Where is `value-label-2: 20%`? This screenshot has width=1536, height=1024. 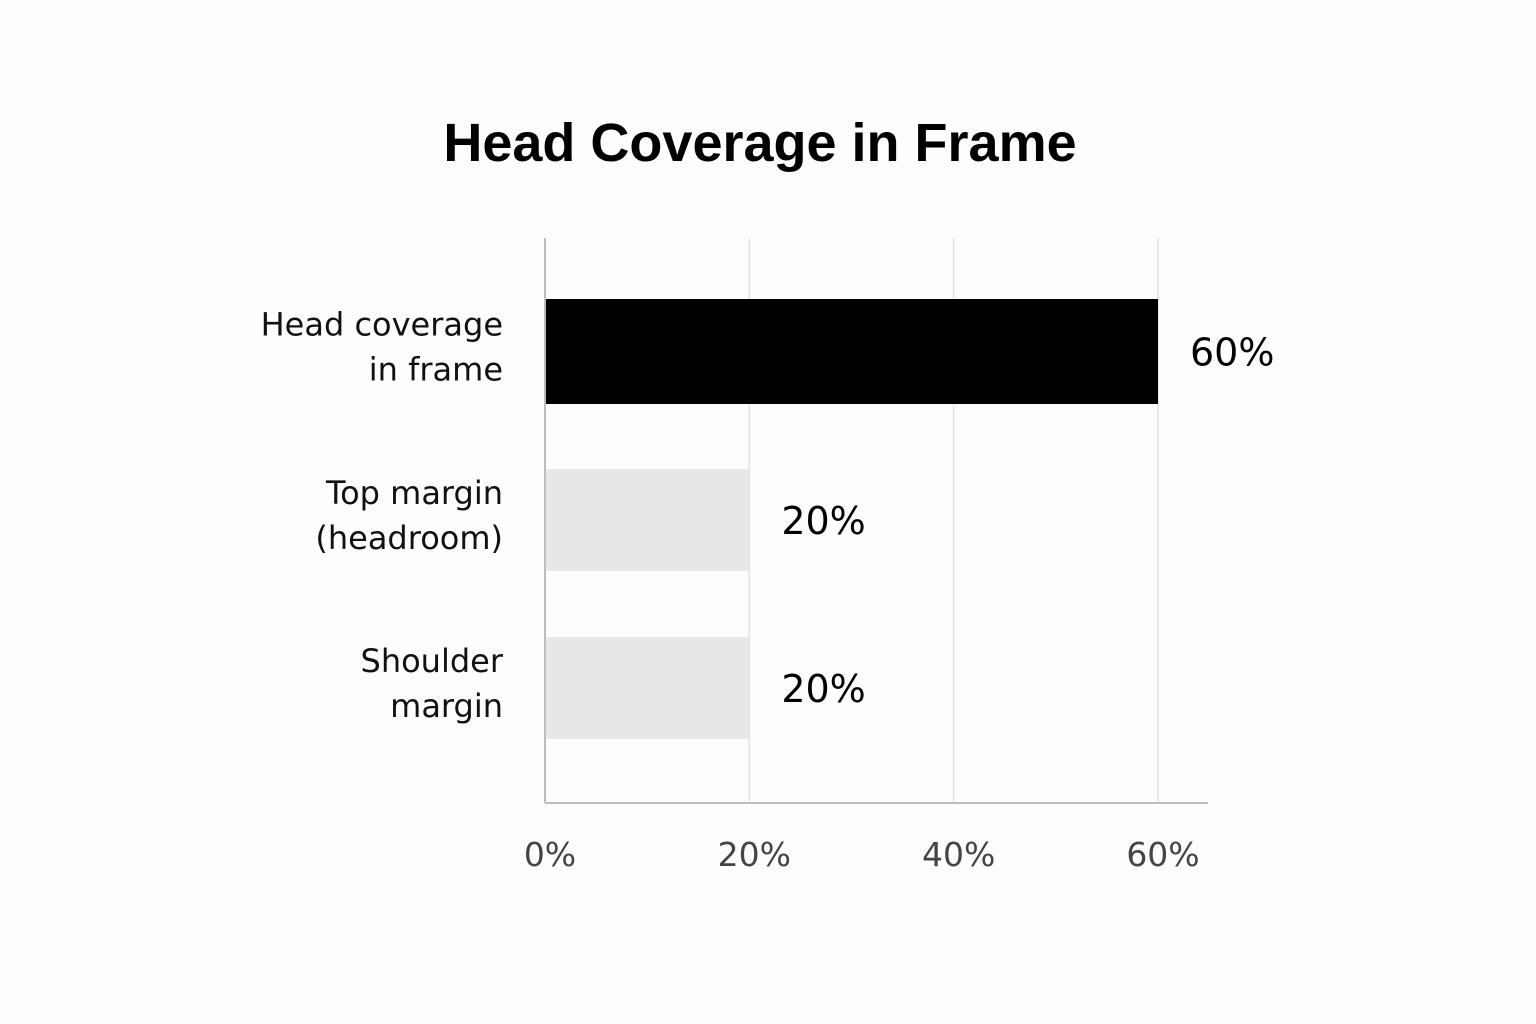
value-label-2: 20% is located at coordinates (823, 521).